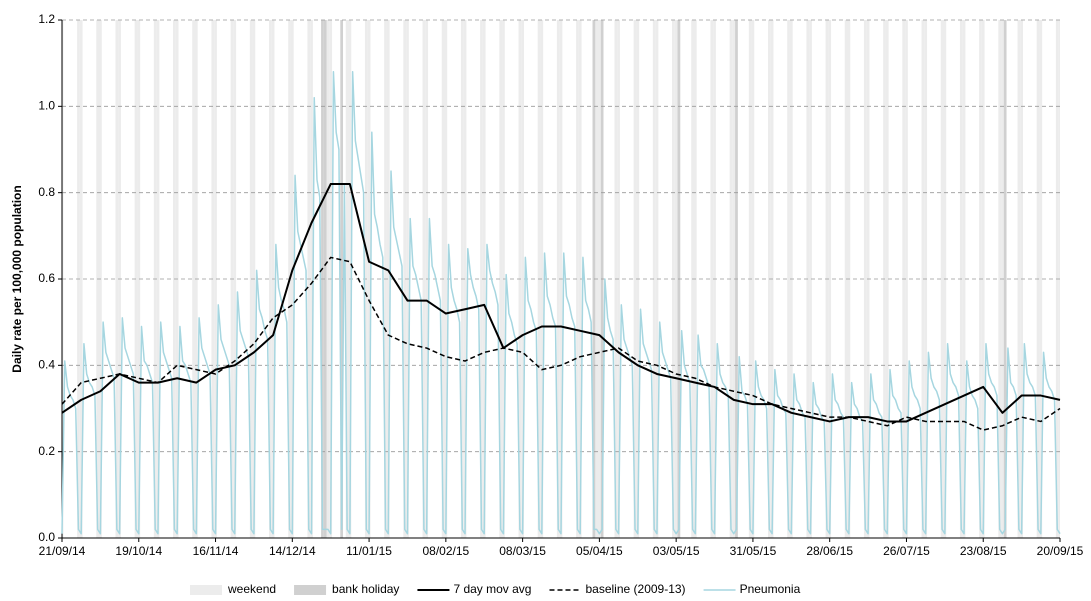 The height and width of the screenshot is (601, 1091). What do you see at coordinates (46, 365) in the screenshot?
I see `y-tick-label: 0.4` at bounding box center [46, 365].